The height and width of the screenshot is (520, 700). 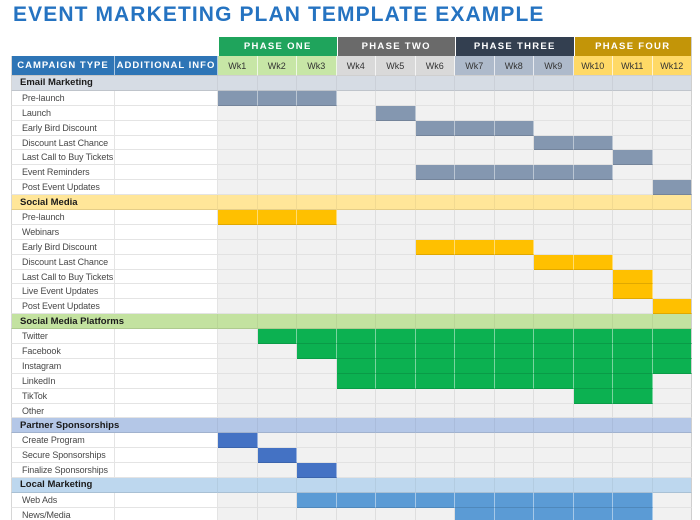 What do you see at coordinates (475, 66) in the screenshot?
I see `week-header-wk7: Wk7` at bounding box center [475, 66].